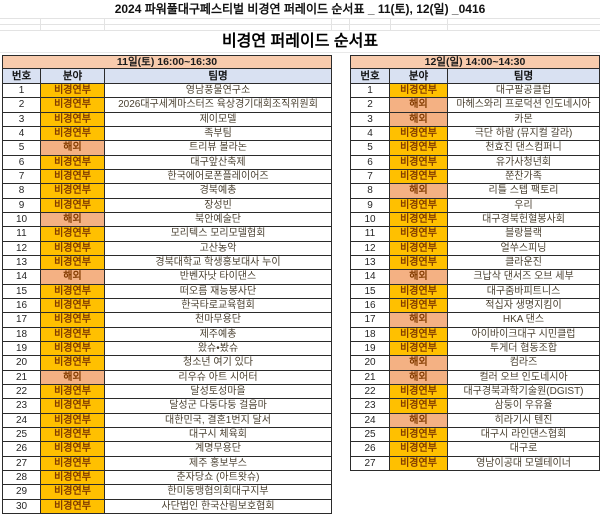 Image resolution: width=600 pixels, height=514 pixels. Describe the element at coordinates (167, 263) in the screenshot. I see `table-row: 13 비경연부 경북대학교 학생홍보대사 누이` at that location.